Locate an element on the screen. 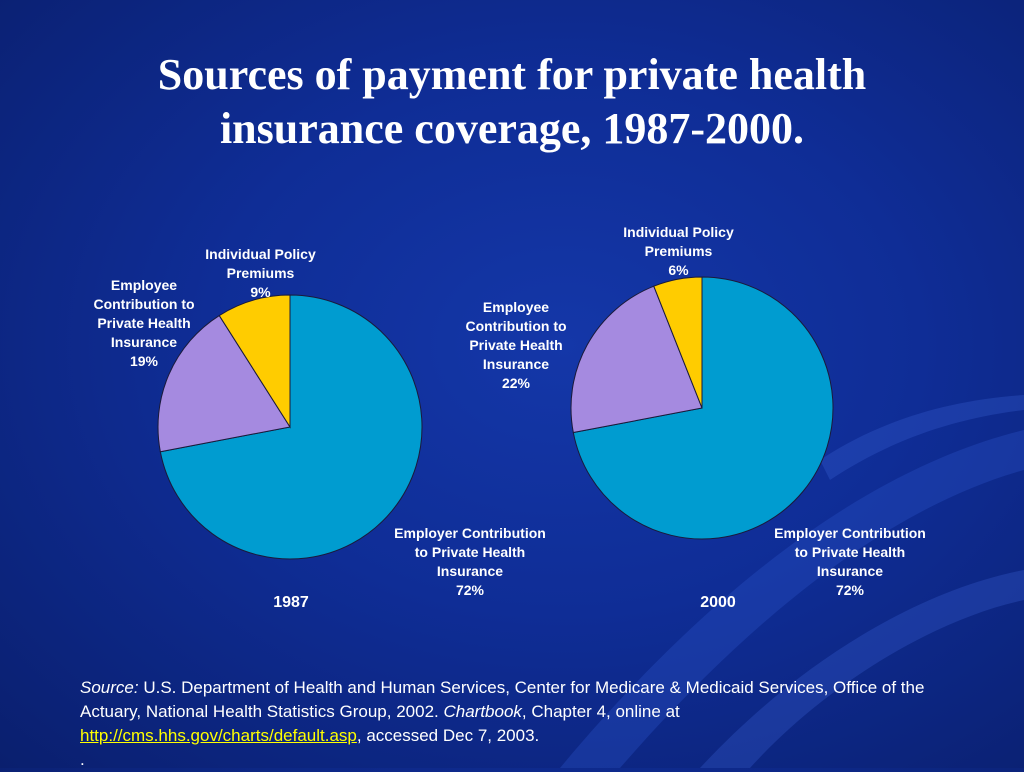 The image size is (1024, 772). label-line: 9% is located at coordinates (260, 292).